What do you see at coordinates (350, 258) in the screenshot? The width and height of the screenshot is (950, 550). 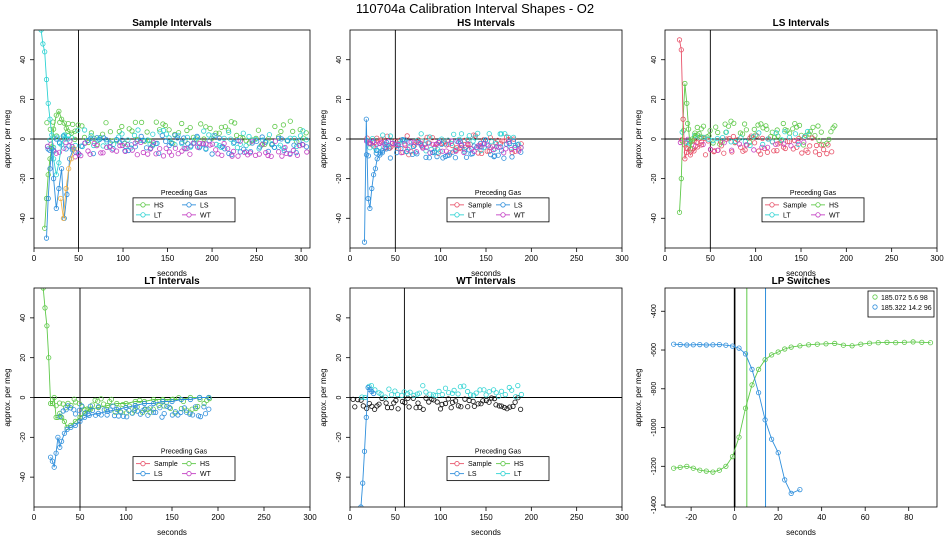 I see `x-tick-label: 0` at bounding box center [350, 258].